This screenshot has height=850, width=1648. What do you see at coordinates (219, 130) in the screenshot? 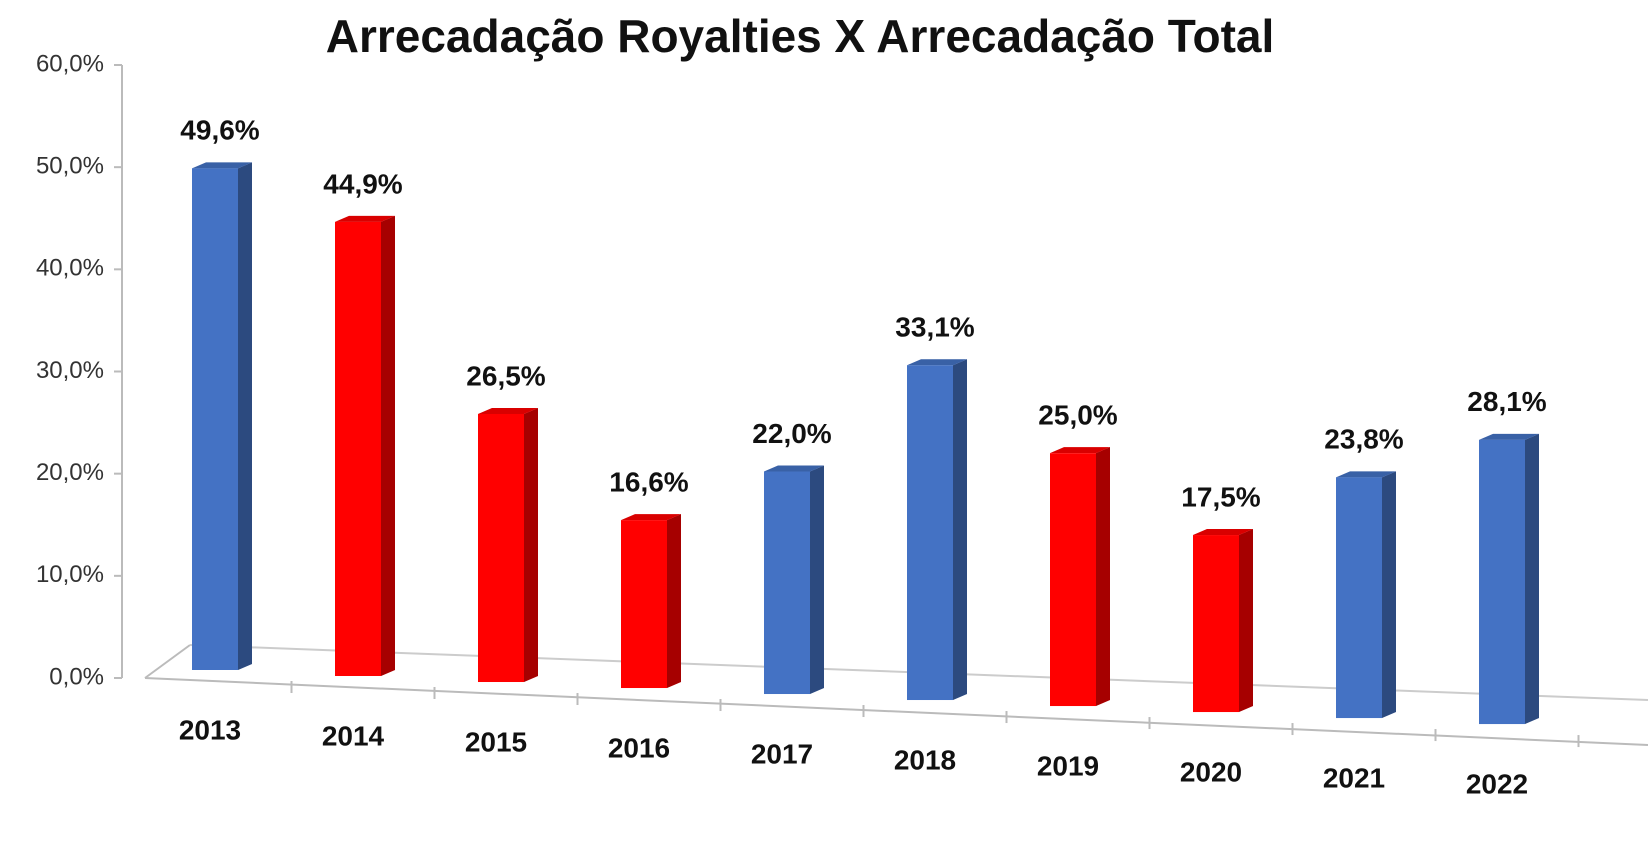
I see `value-label: 49,6%` at bounding box center [219, 130].